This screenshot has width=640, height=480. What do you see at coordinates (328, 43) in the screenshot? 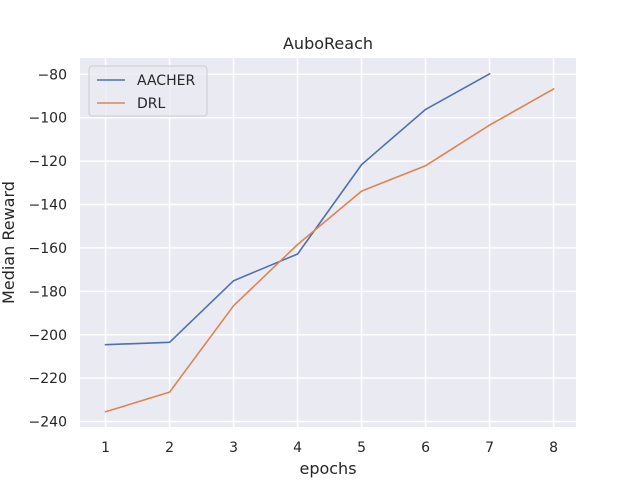
I see `chart-title: AuboReach` at bounding box center [328, 43].